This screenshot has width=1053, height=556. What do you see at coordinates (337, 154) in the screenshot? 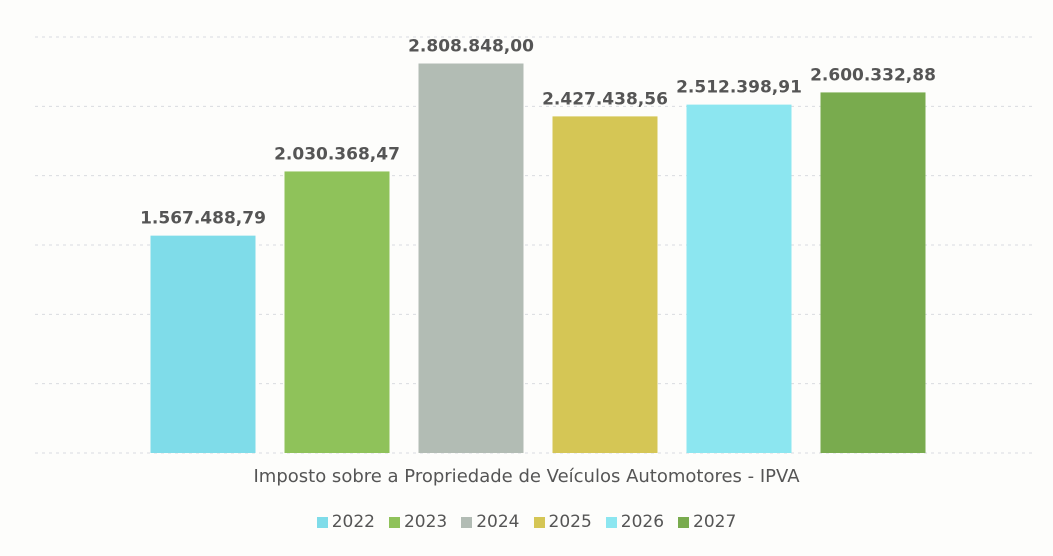
I see `data-label-2023: 2.030.368,47` at bounding box center [337, 154].